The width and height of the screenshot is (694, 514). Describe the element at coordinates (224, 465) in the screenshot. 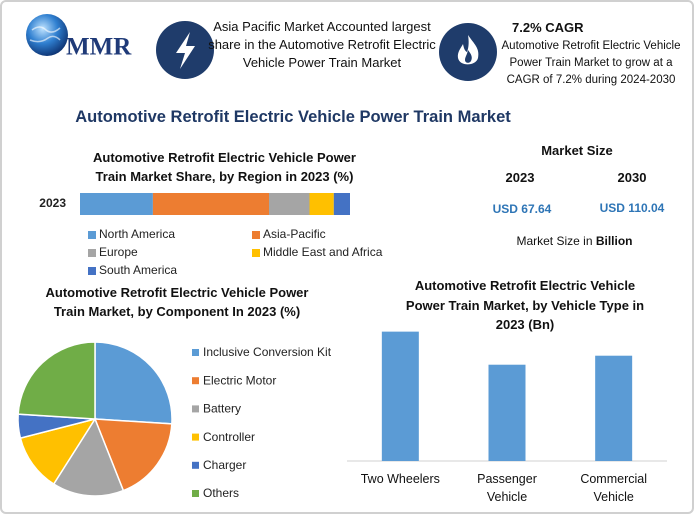

I see `legend-label: Charger` at that location.